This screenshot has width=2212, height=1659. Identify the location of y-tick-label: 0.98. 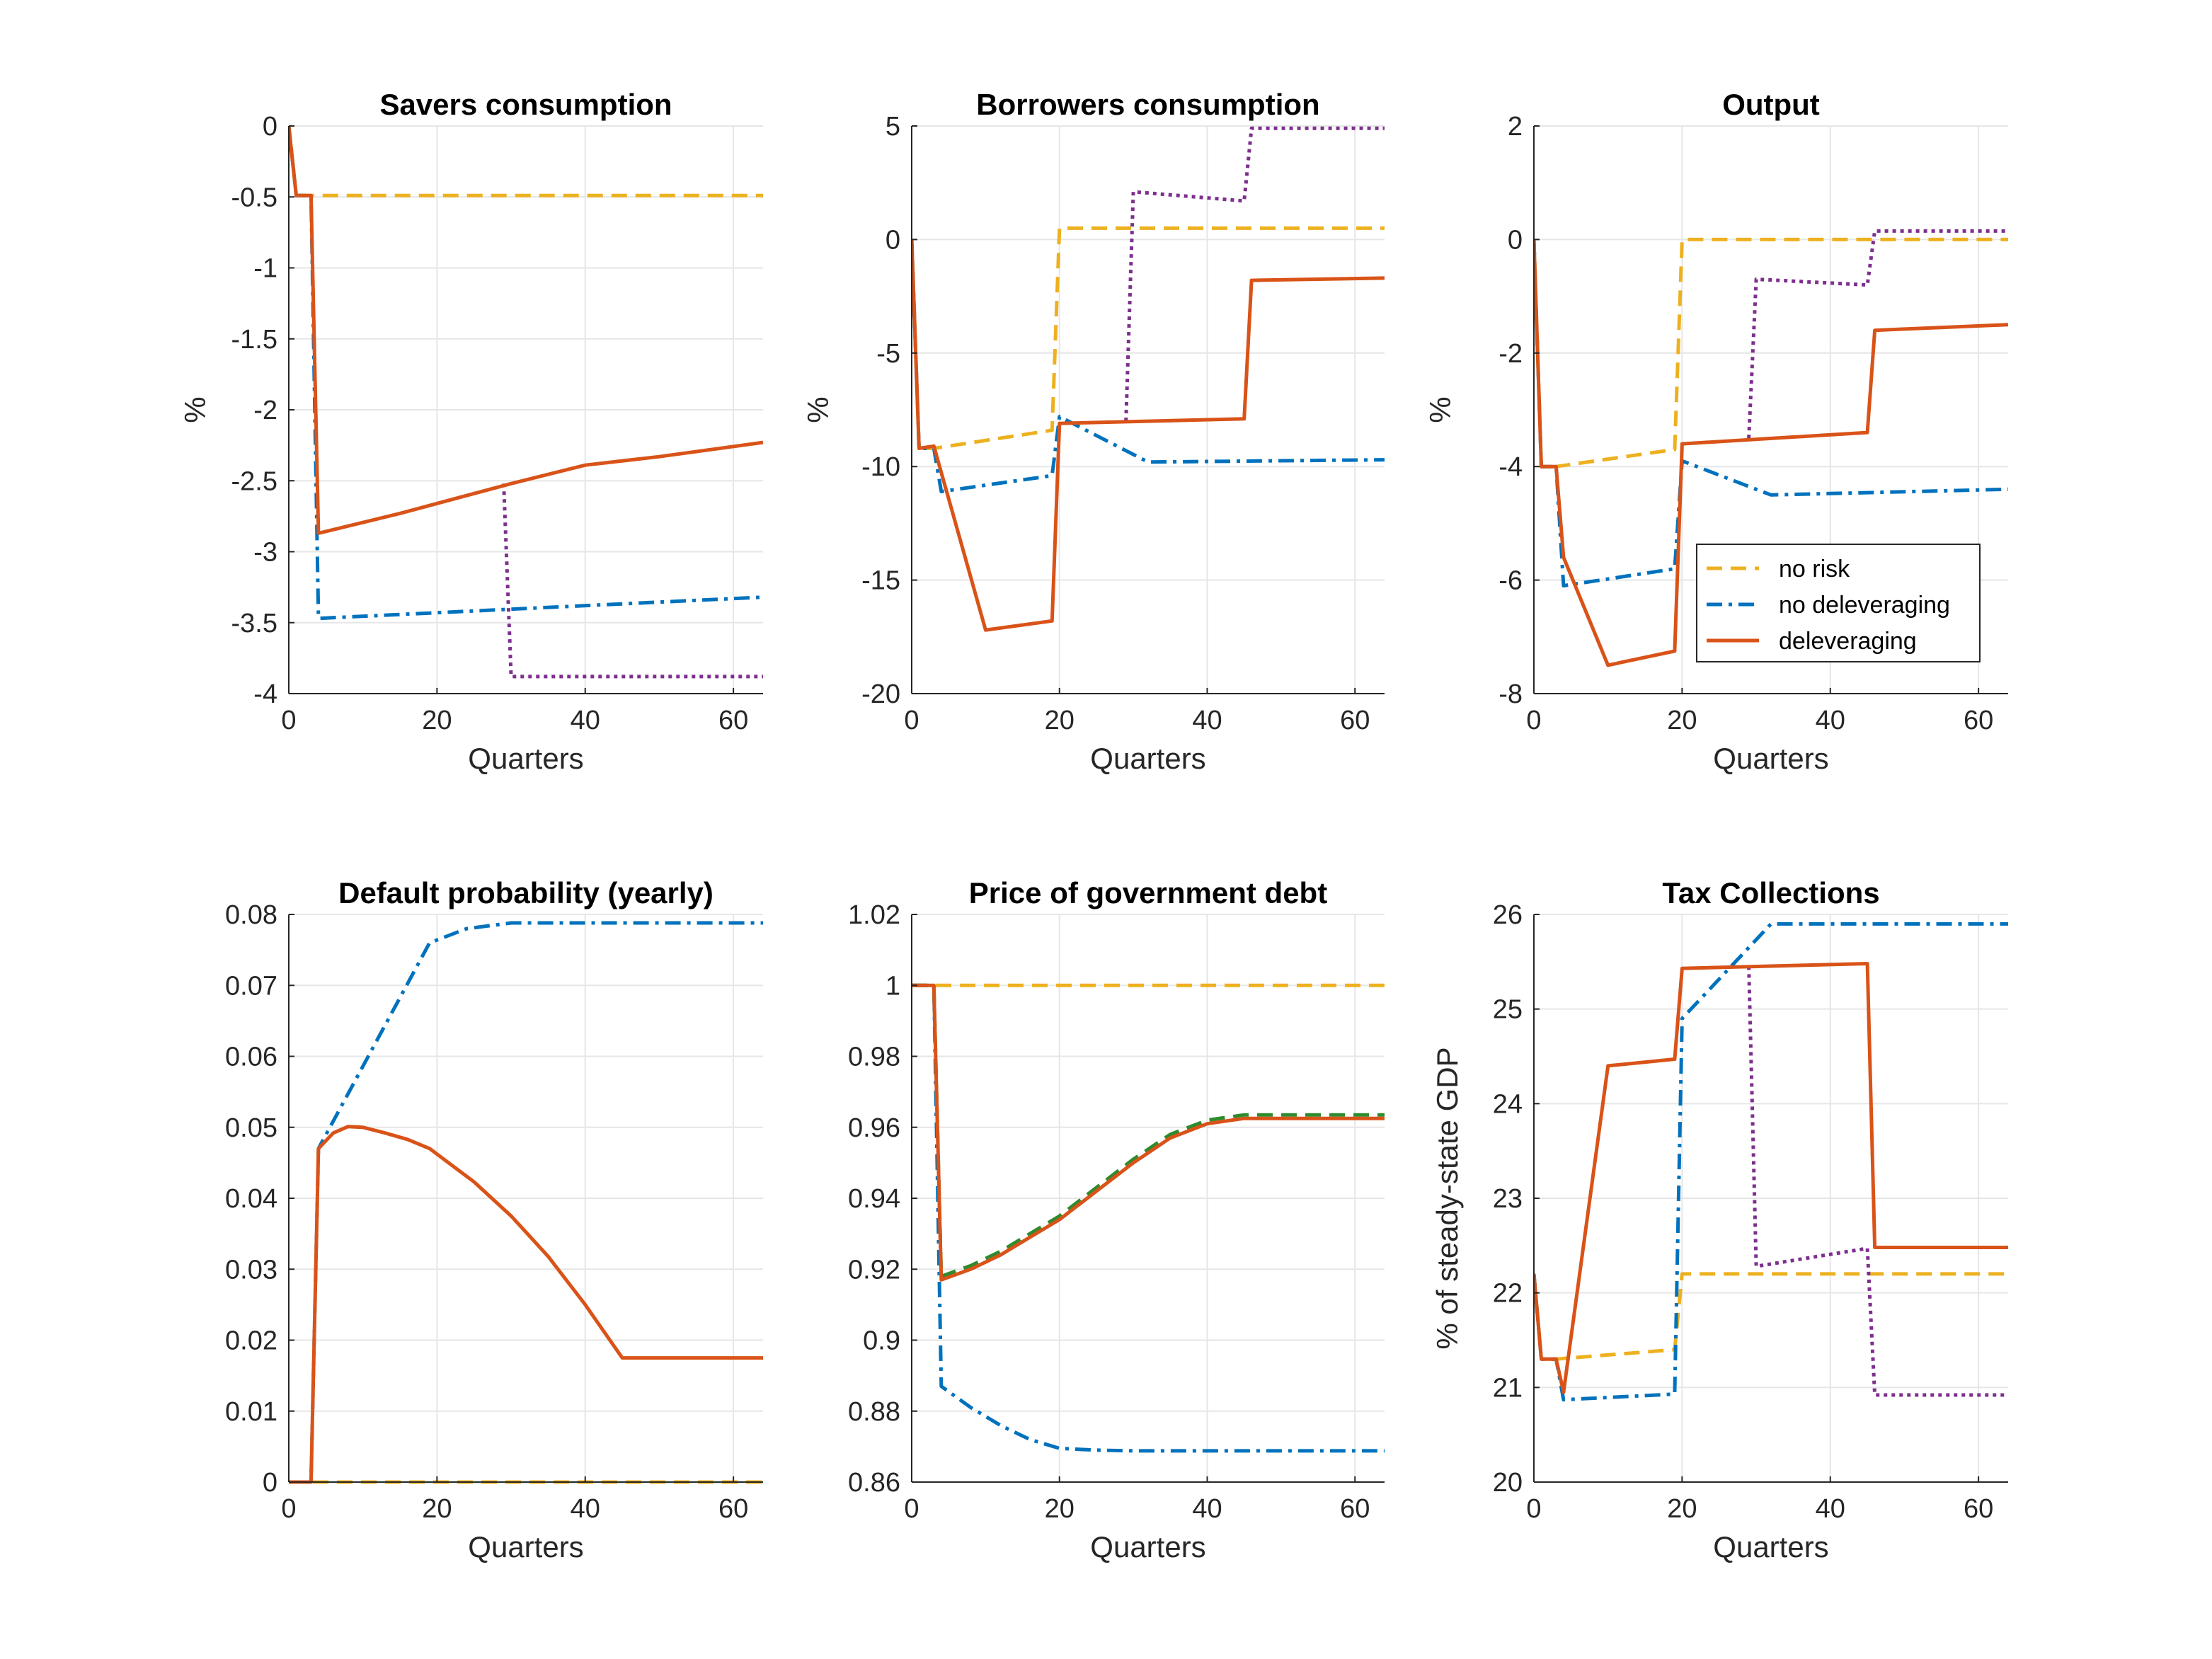
(874, 1057).